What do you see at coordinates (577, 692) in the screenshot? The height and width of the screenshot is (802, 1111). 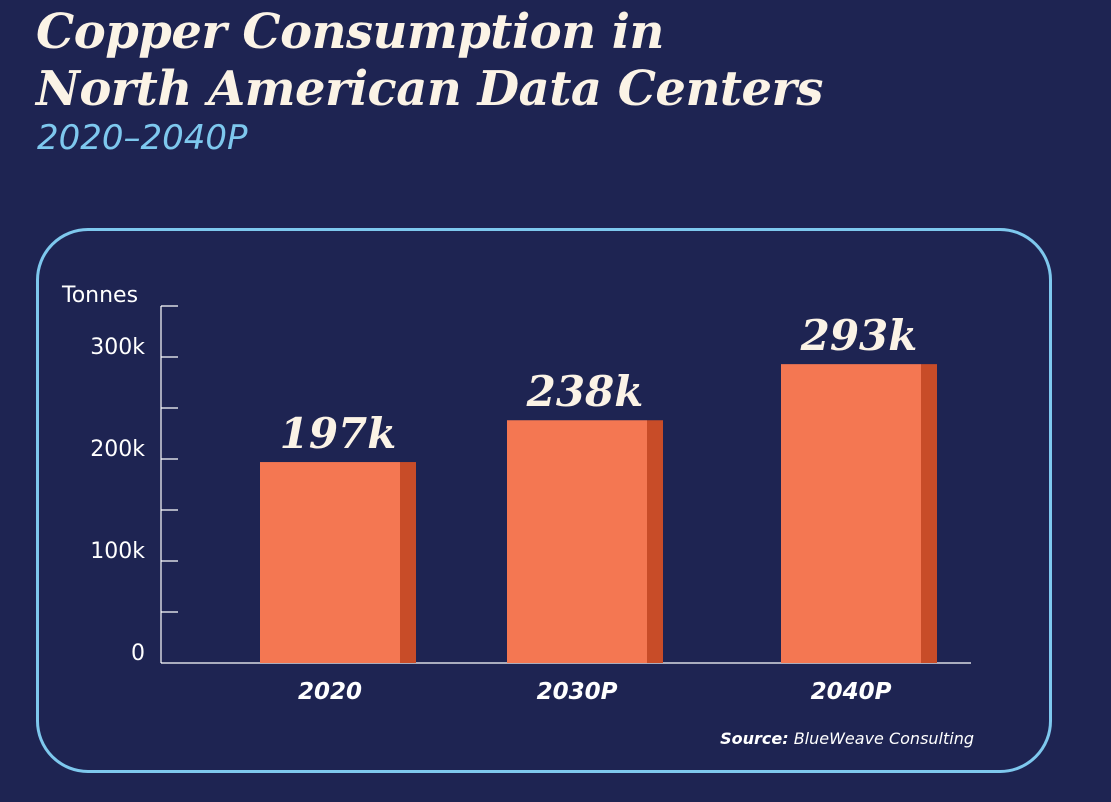 I see `category-label: 2030P` at bounding box center [577, 692].